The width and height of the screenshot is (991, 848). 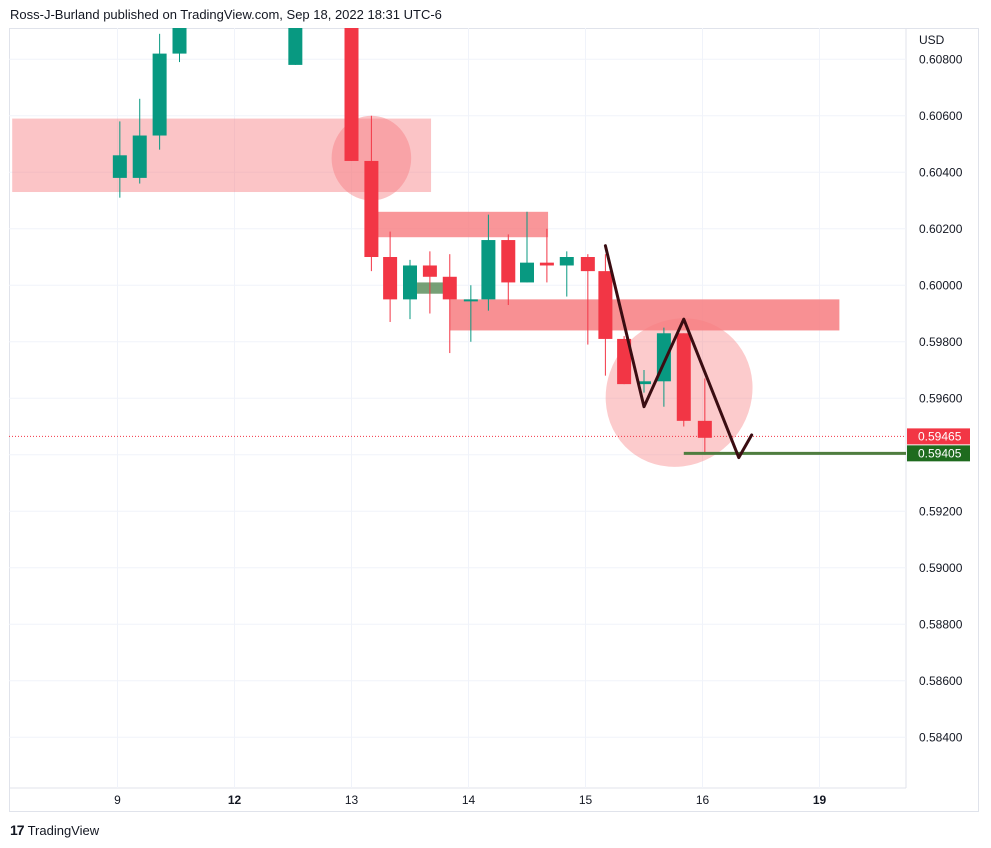 I want to click on support-price-label: 0.59405, so click(x=940, y=453).